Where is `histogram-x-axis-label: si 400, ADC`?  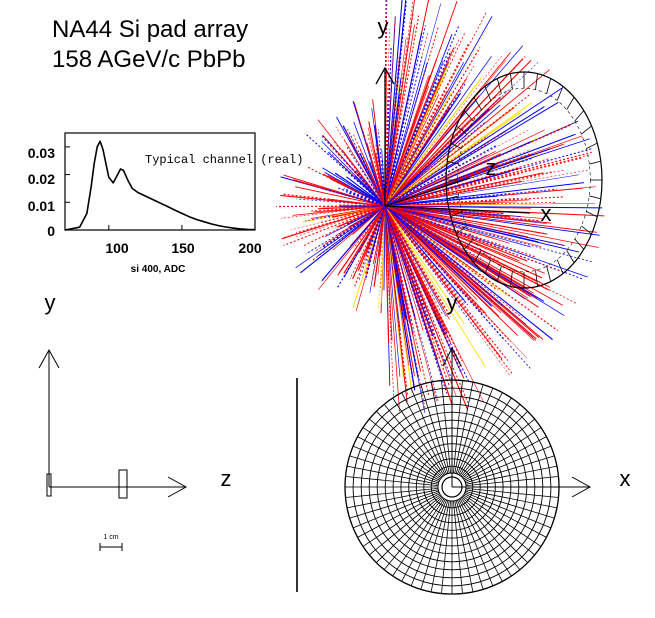 histogram-x-axis-label: si 400, ADC is located at coordinates (158, 269).